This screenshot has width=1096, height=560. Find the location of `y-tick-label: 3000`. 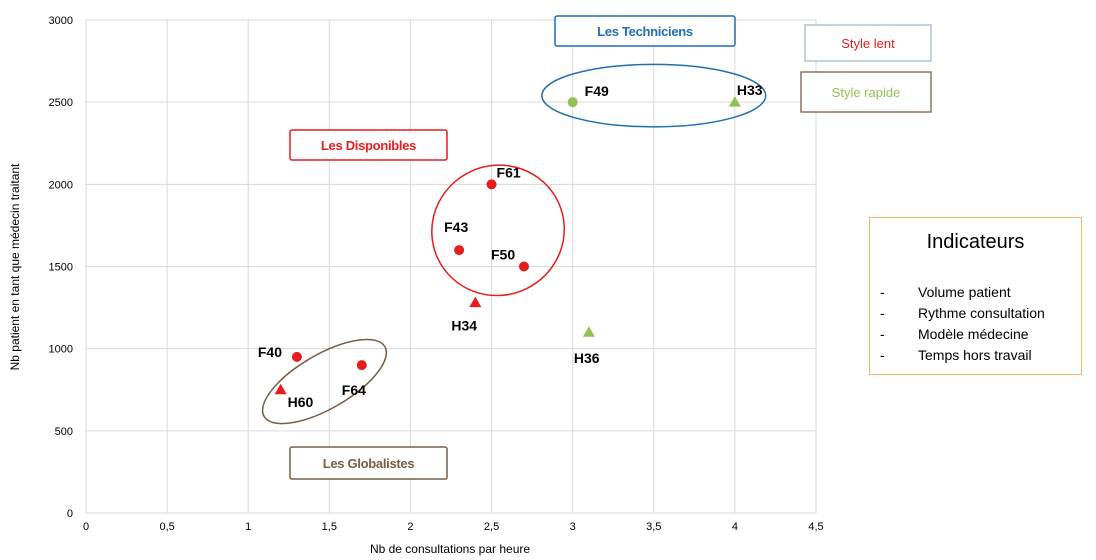

y-tick-label: 3000 is located at coordinates (61, 21).